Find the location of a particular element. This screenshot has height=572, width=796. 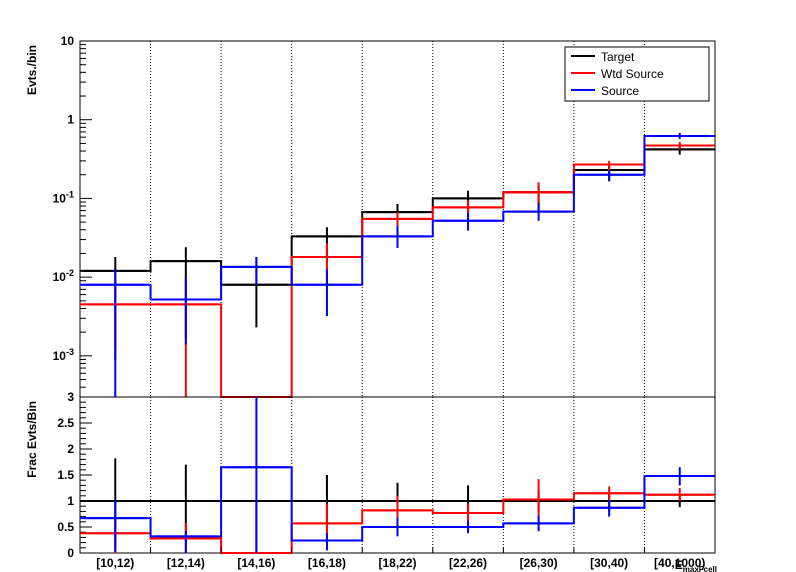

y-tick-label: 2 is located at coordinates (70, 449).